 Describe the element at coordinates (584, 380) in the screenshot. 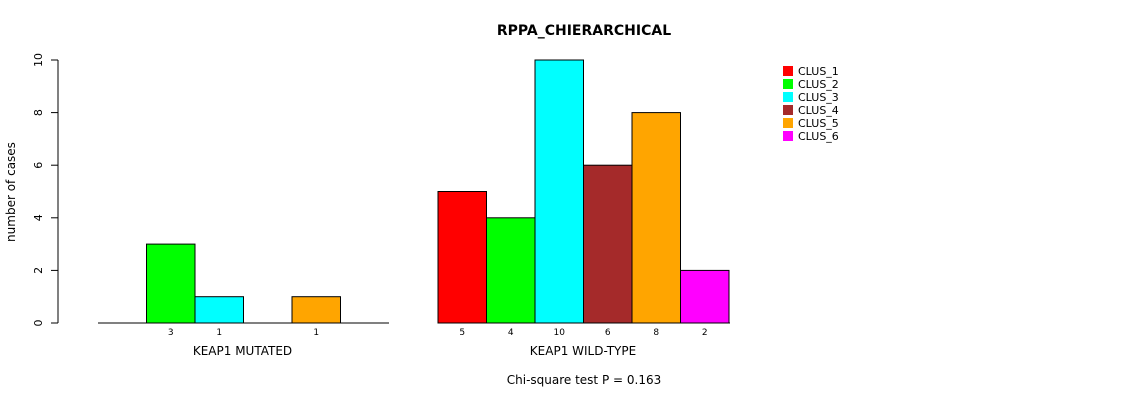

I see `chi-square-annotation: Chi-square test P = 0.163` at that location.